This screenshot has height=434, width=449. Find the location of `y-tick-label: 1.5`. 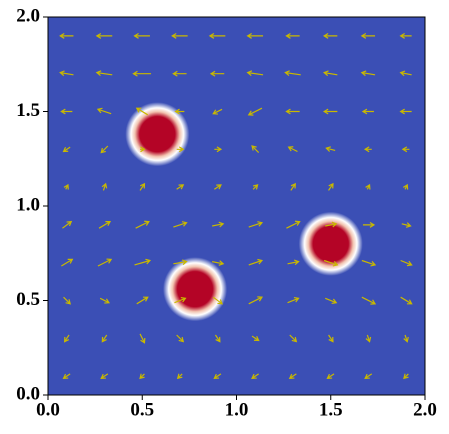

y-tick-label: 1.5 is located at coordinates (28, 110).